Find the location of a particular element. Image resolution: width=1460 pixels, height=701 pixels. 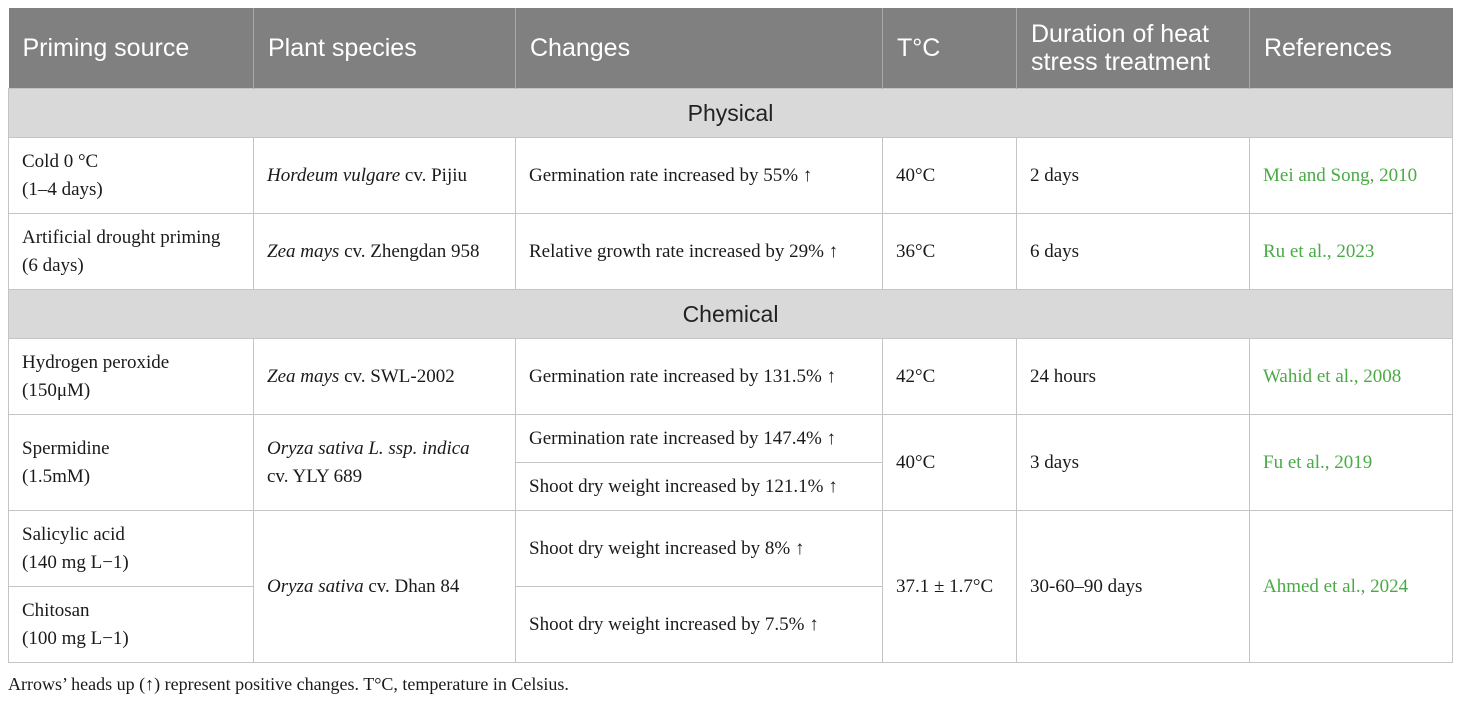

priming-source-cell: Salicylic acid (140 mg L−1) is located at coordinates (131, 548).